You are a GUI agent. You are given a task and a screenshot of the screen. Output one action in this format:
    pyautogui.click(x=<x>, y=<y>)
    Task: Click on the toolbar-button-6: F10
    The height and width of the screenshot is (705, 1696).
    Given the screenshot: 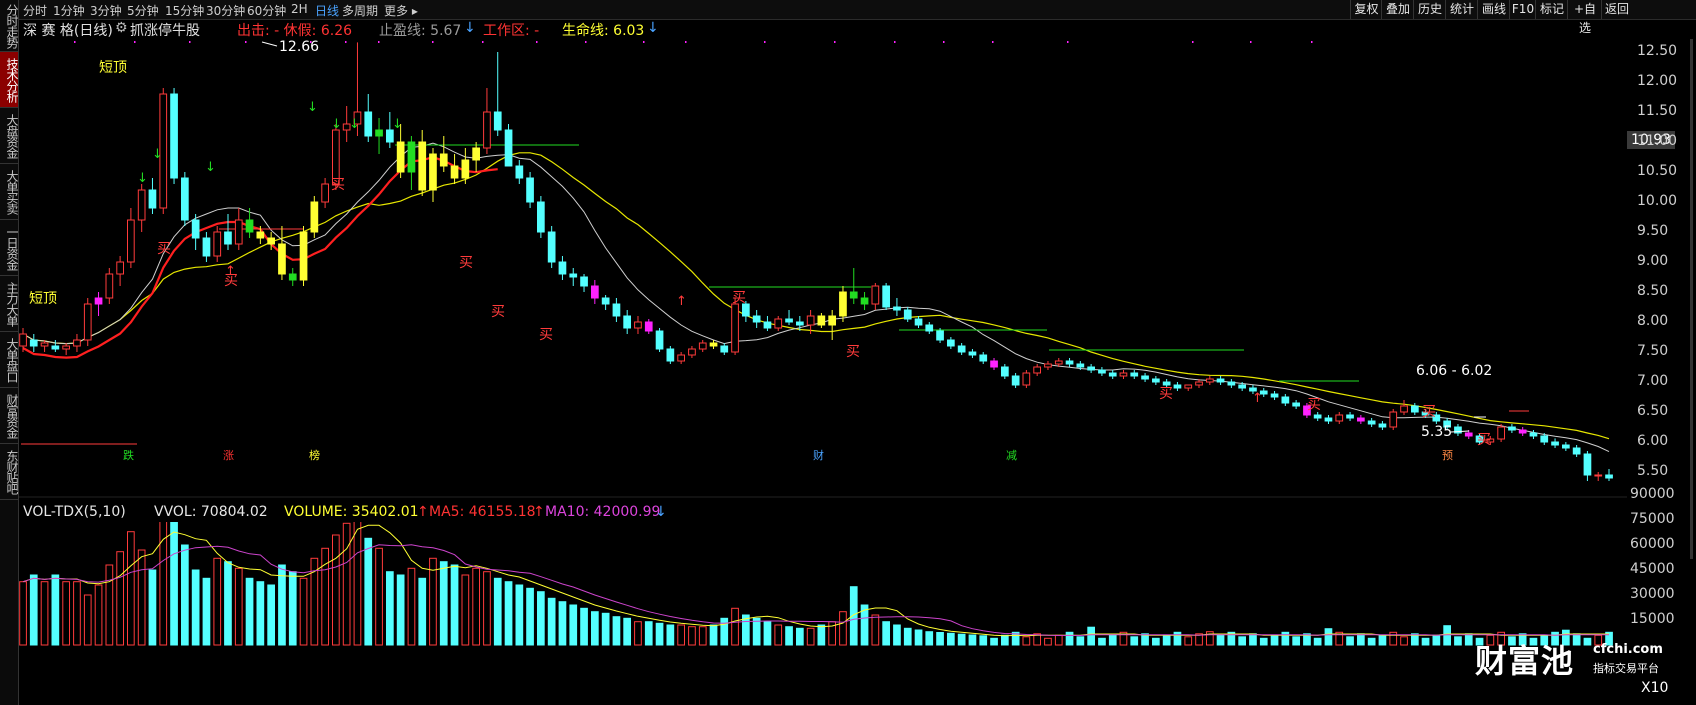 What is the action you would take?
    pyautogui.click(x=1522, y=9)
    